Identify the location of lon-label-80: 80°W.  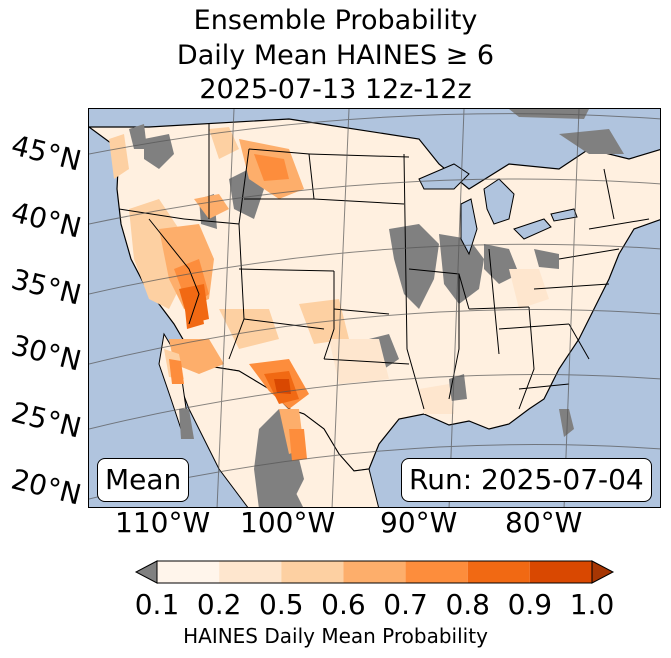
(544, 522).